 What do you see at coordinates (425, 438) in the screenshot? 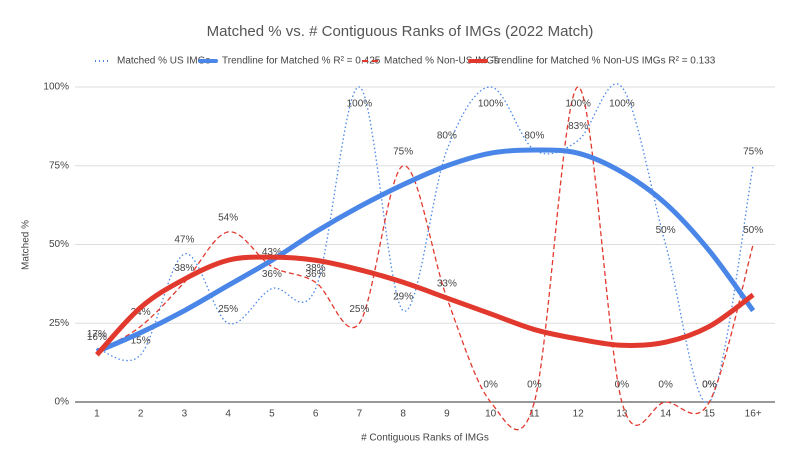
I see `x-axis-label: # Contiguous Ranks of IMGs` at bounding box center [425, 438].